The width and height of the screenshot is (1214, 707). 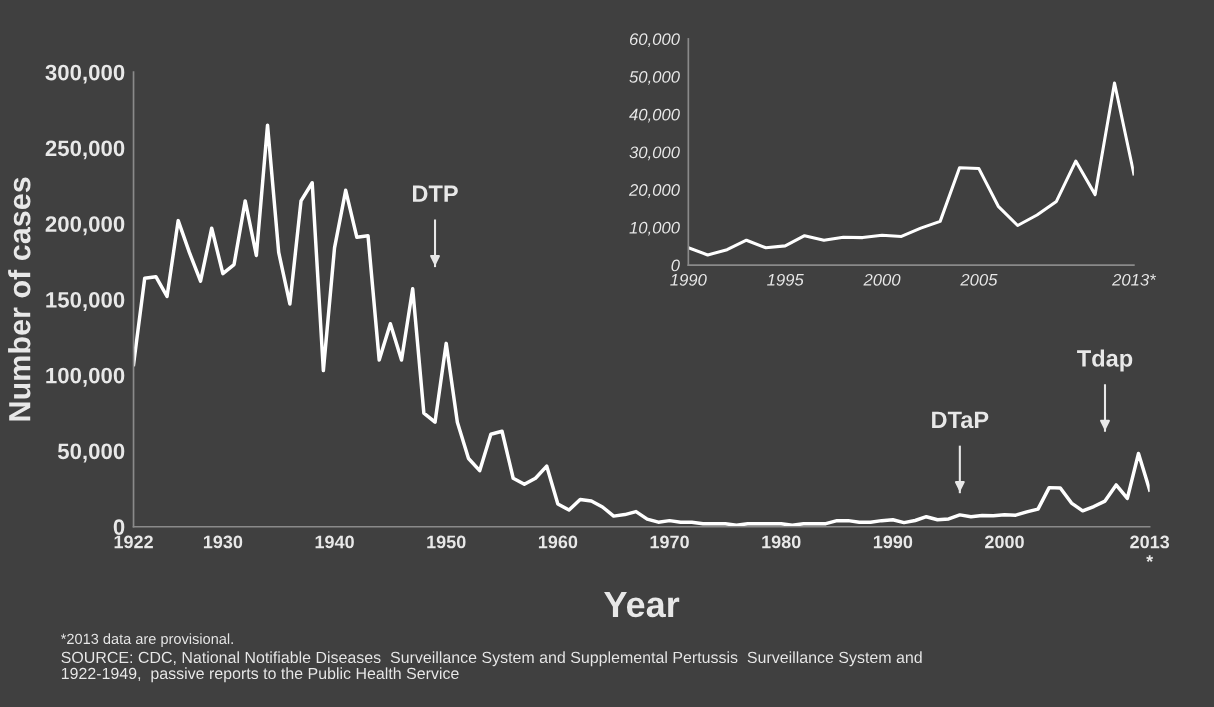 What do you see at coordinates (654, 228) in the screenshot?
I see `y-tick-label: 10,000` at bounding box center [654, 228].